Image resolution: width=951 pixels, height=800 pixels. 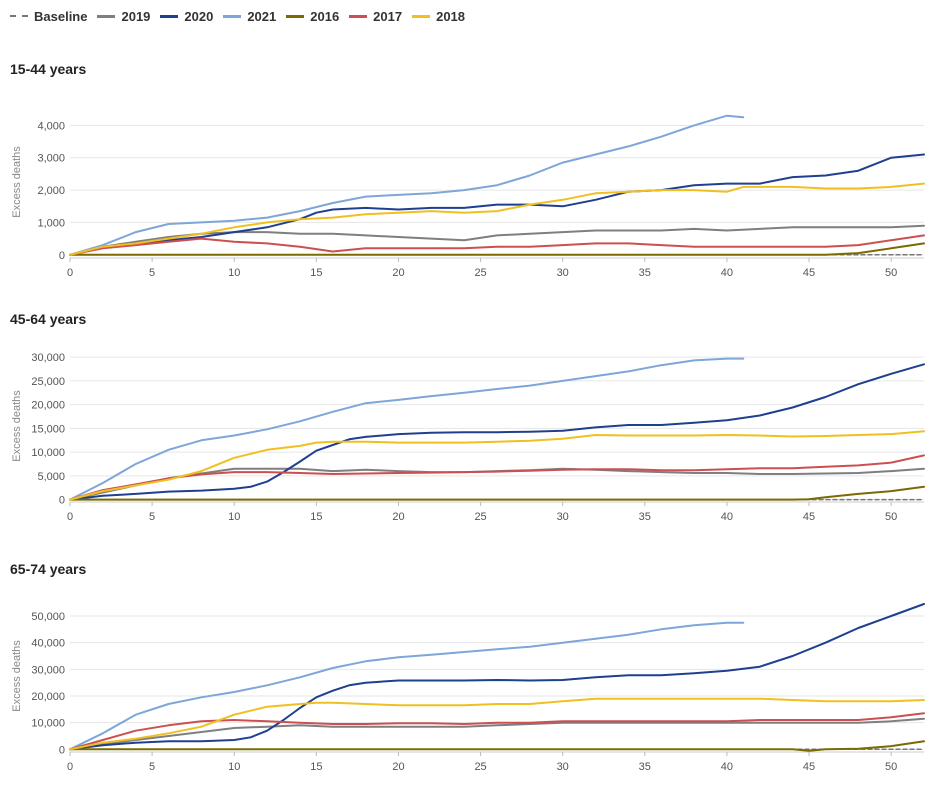 I want to click on y-tick-label: 15,000, so click(x=48, y=429).